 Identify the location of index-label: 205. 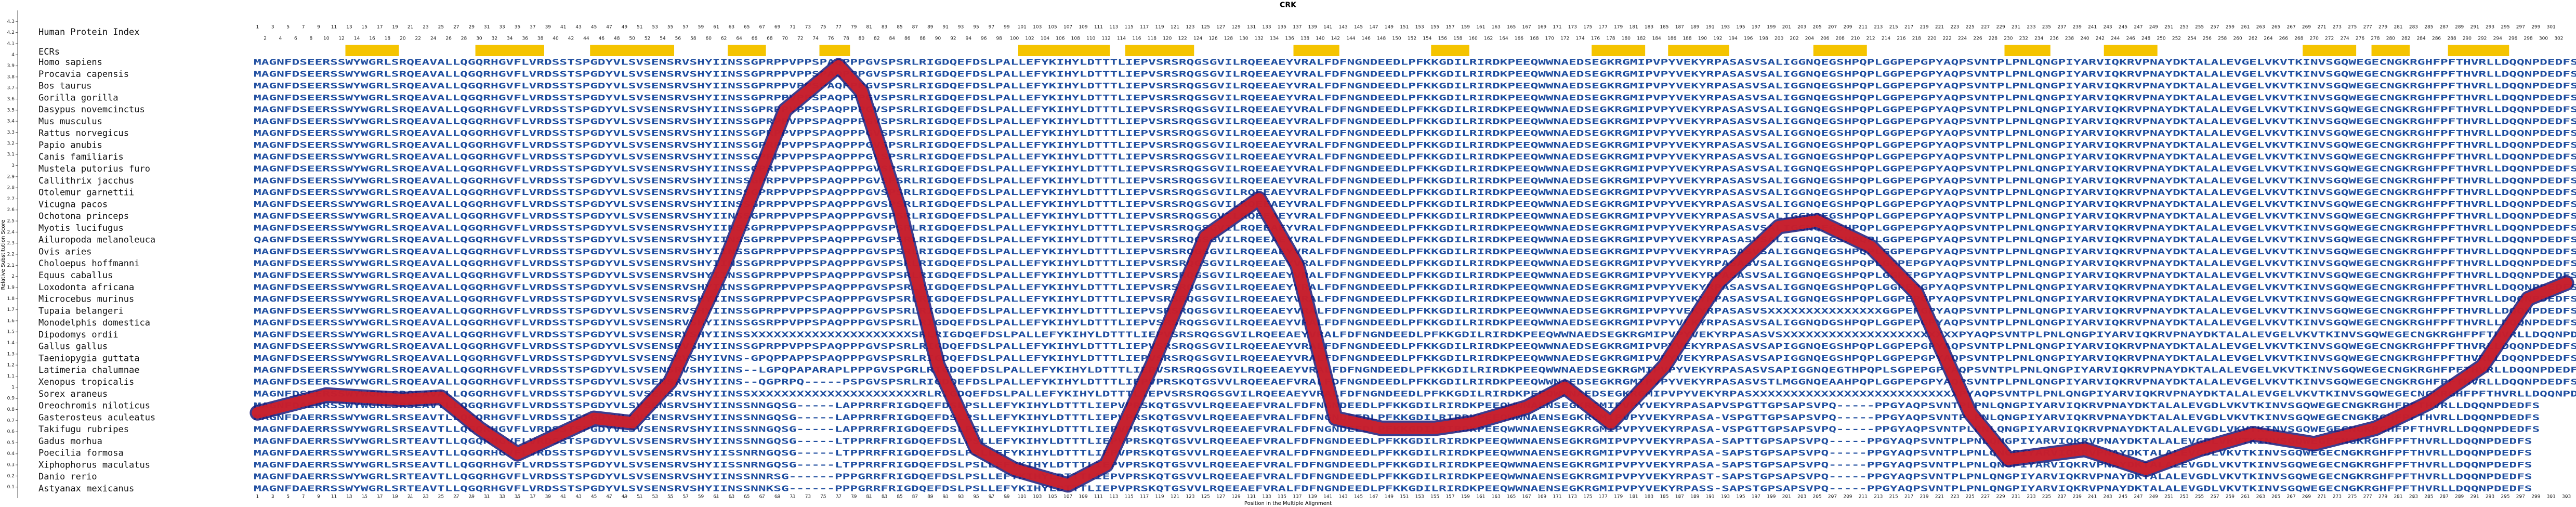
(1818, 28).